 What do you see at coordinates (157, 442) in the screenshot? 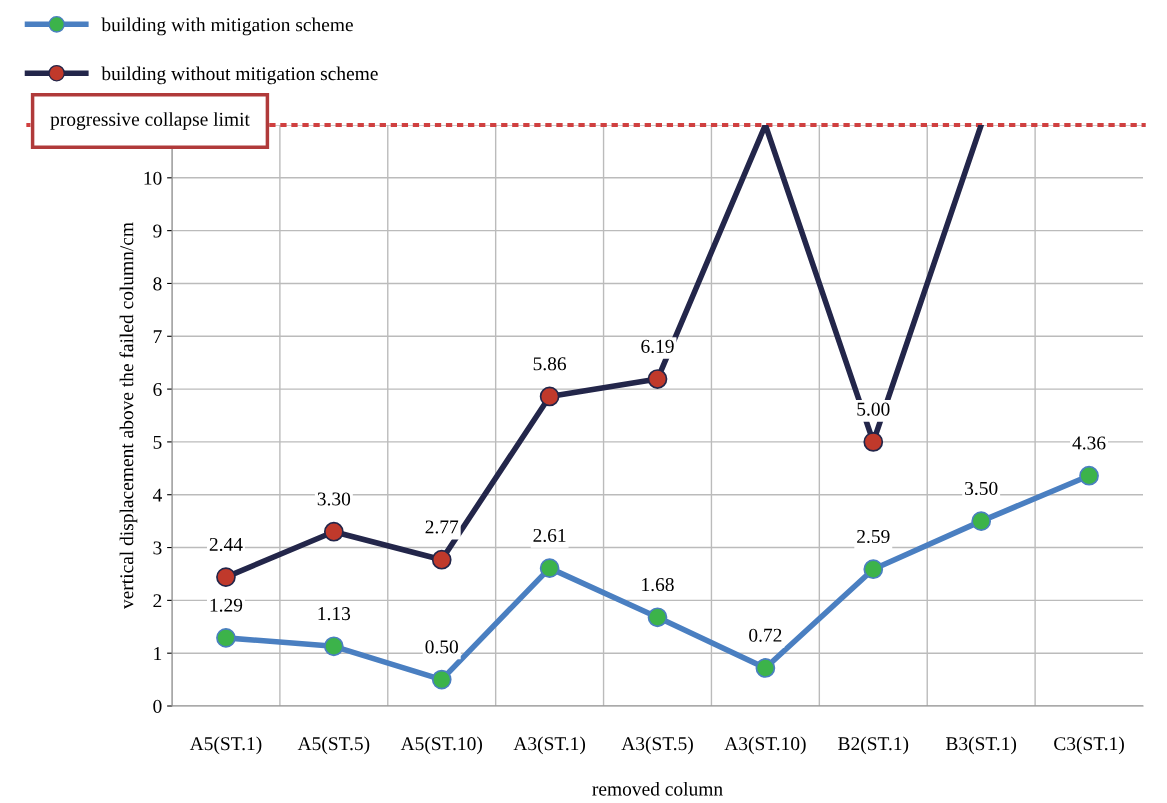
I see `y-tick-label: 5` at bounding box center [157, 442].